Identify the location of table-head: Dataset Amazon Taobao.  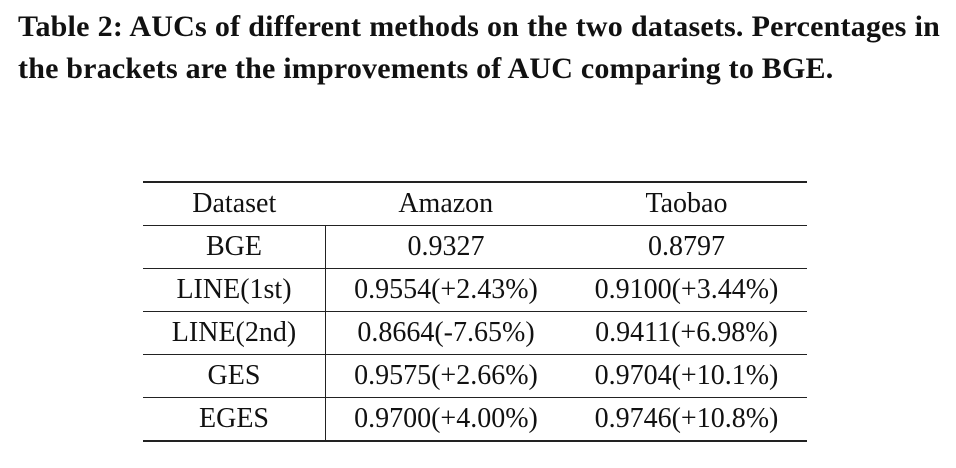
(475, 203).